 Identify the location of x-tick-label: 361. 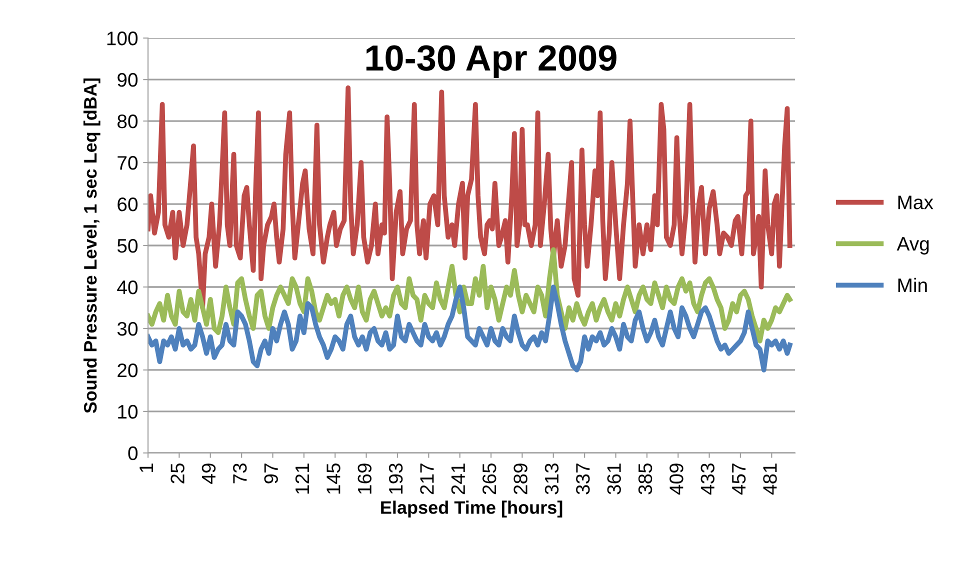
(614, 479).